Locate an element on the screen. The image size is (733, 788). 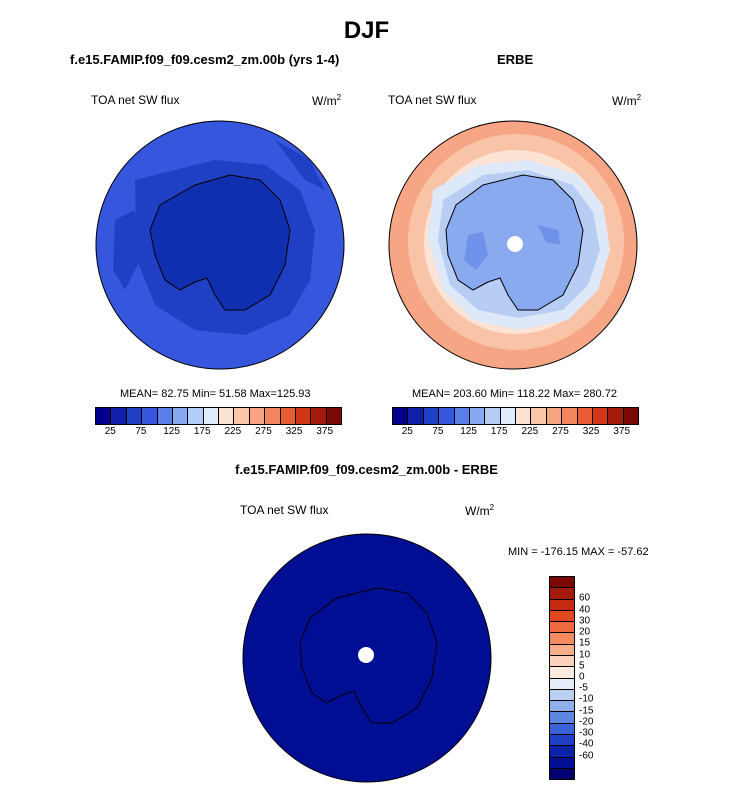
colorbar-tick-label: 5 is located at coordinates (582, 666).